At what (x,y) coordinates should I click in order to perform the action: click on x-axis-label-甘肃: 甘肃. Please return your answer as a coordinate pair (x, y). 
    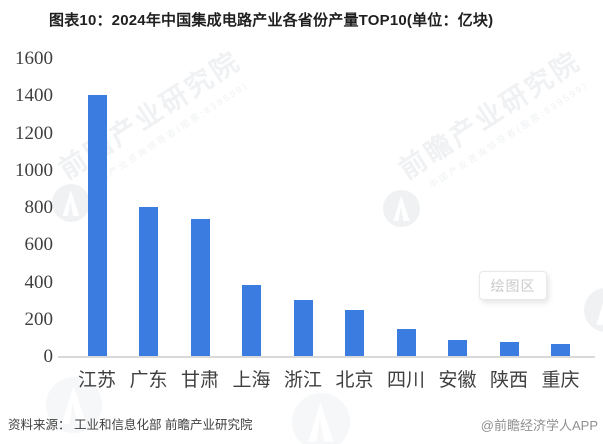
    Looking at the image, I should click on (199, 380).